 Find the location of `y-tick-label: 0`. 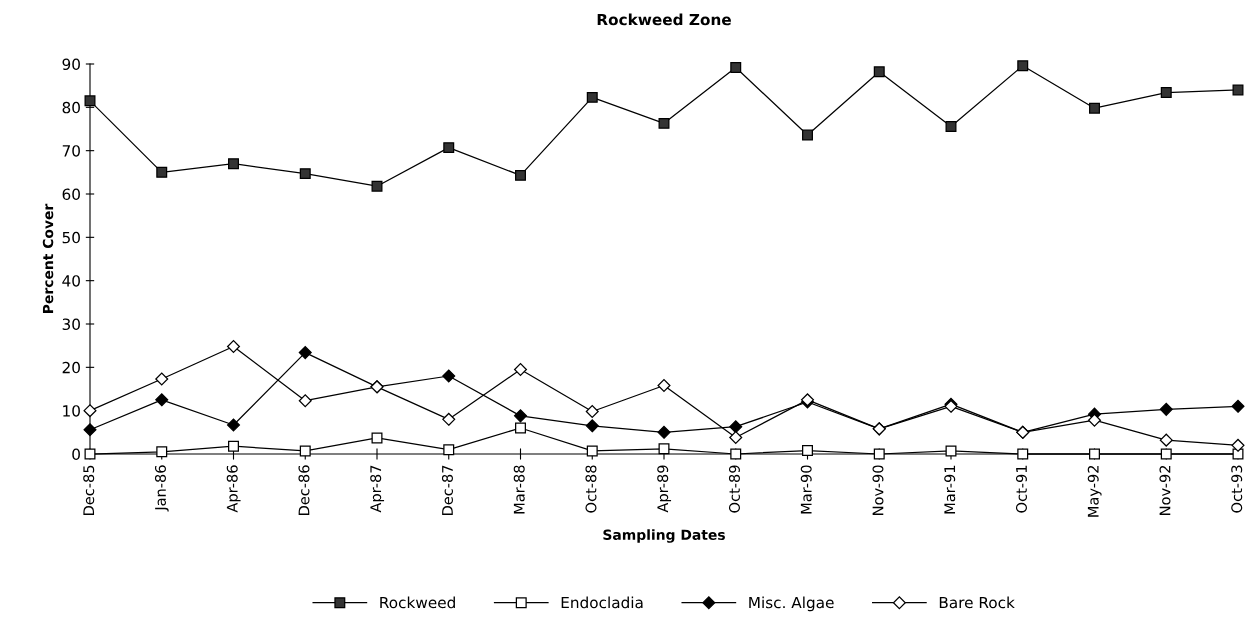

y-tick-label: 0 is located at coordinates (76, 454).